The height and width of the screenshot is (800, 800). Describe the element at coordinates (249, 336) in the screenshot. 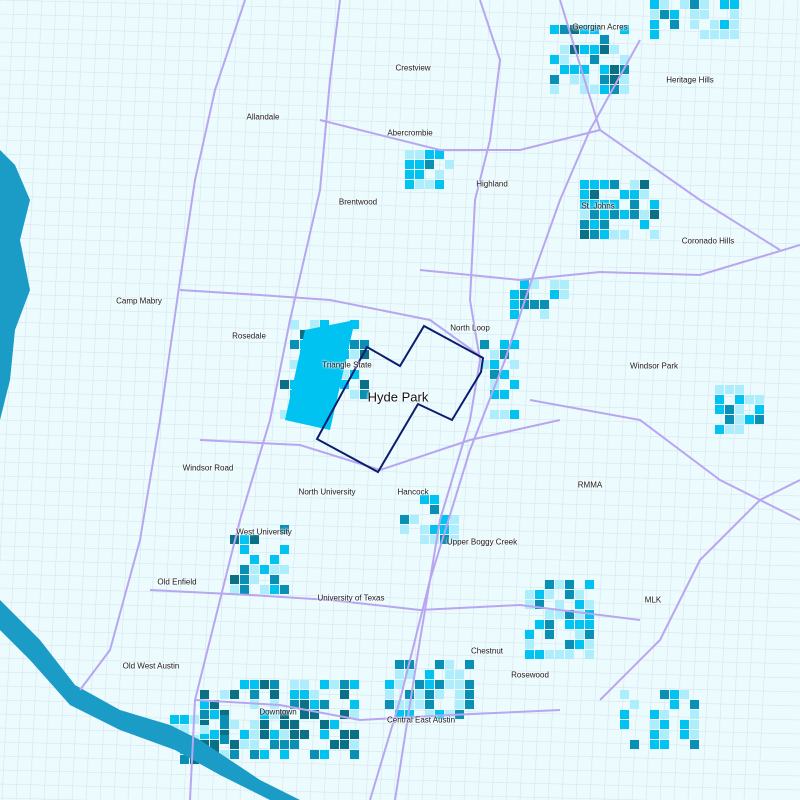

I see `label-rosedale: Rosedale` at that location.